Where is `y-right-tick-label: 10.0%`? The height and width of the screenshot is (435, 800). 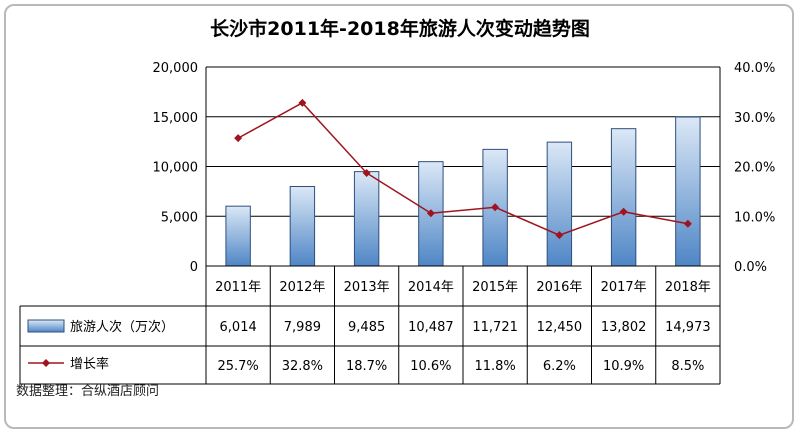 y-right-tick-label: 10.0% is located at coordinates (754, 217).